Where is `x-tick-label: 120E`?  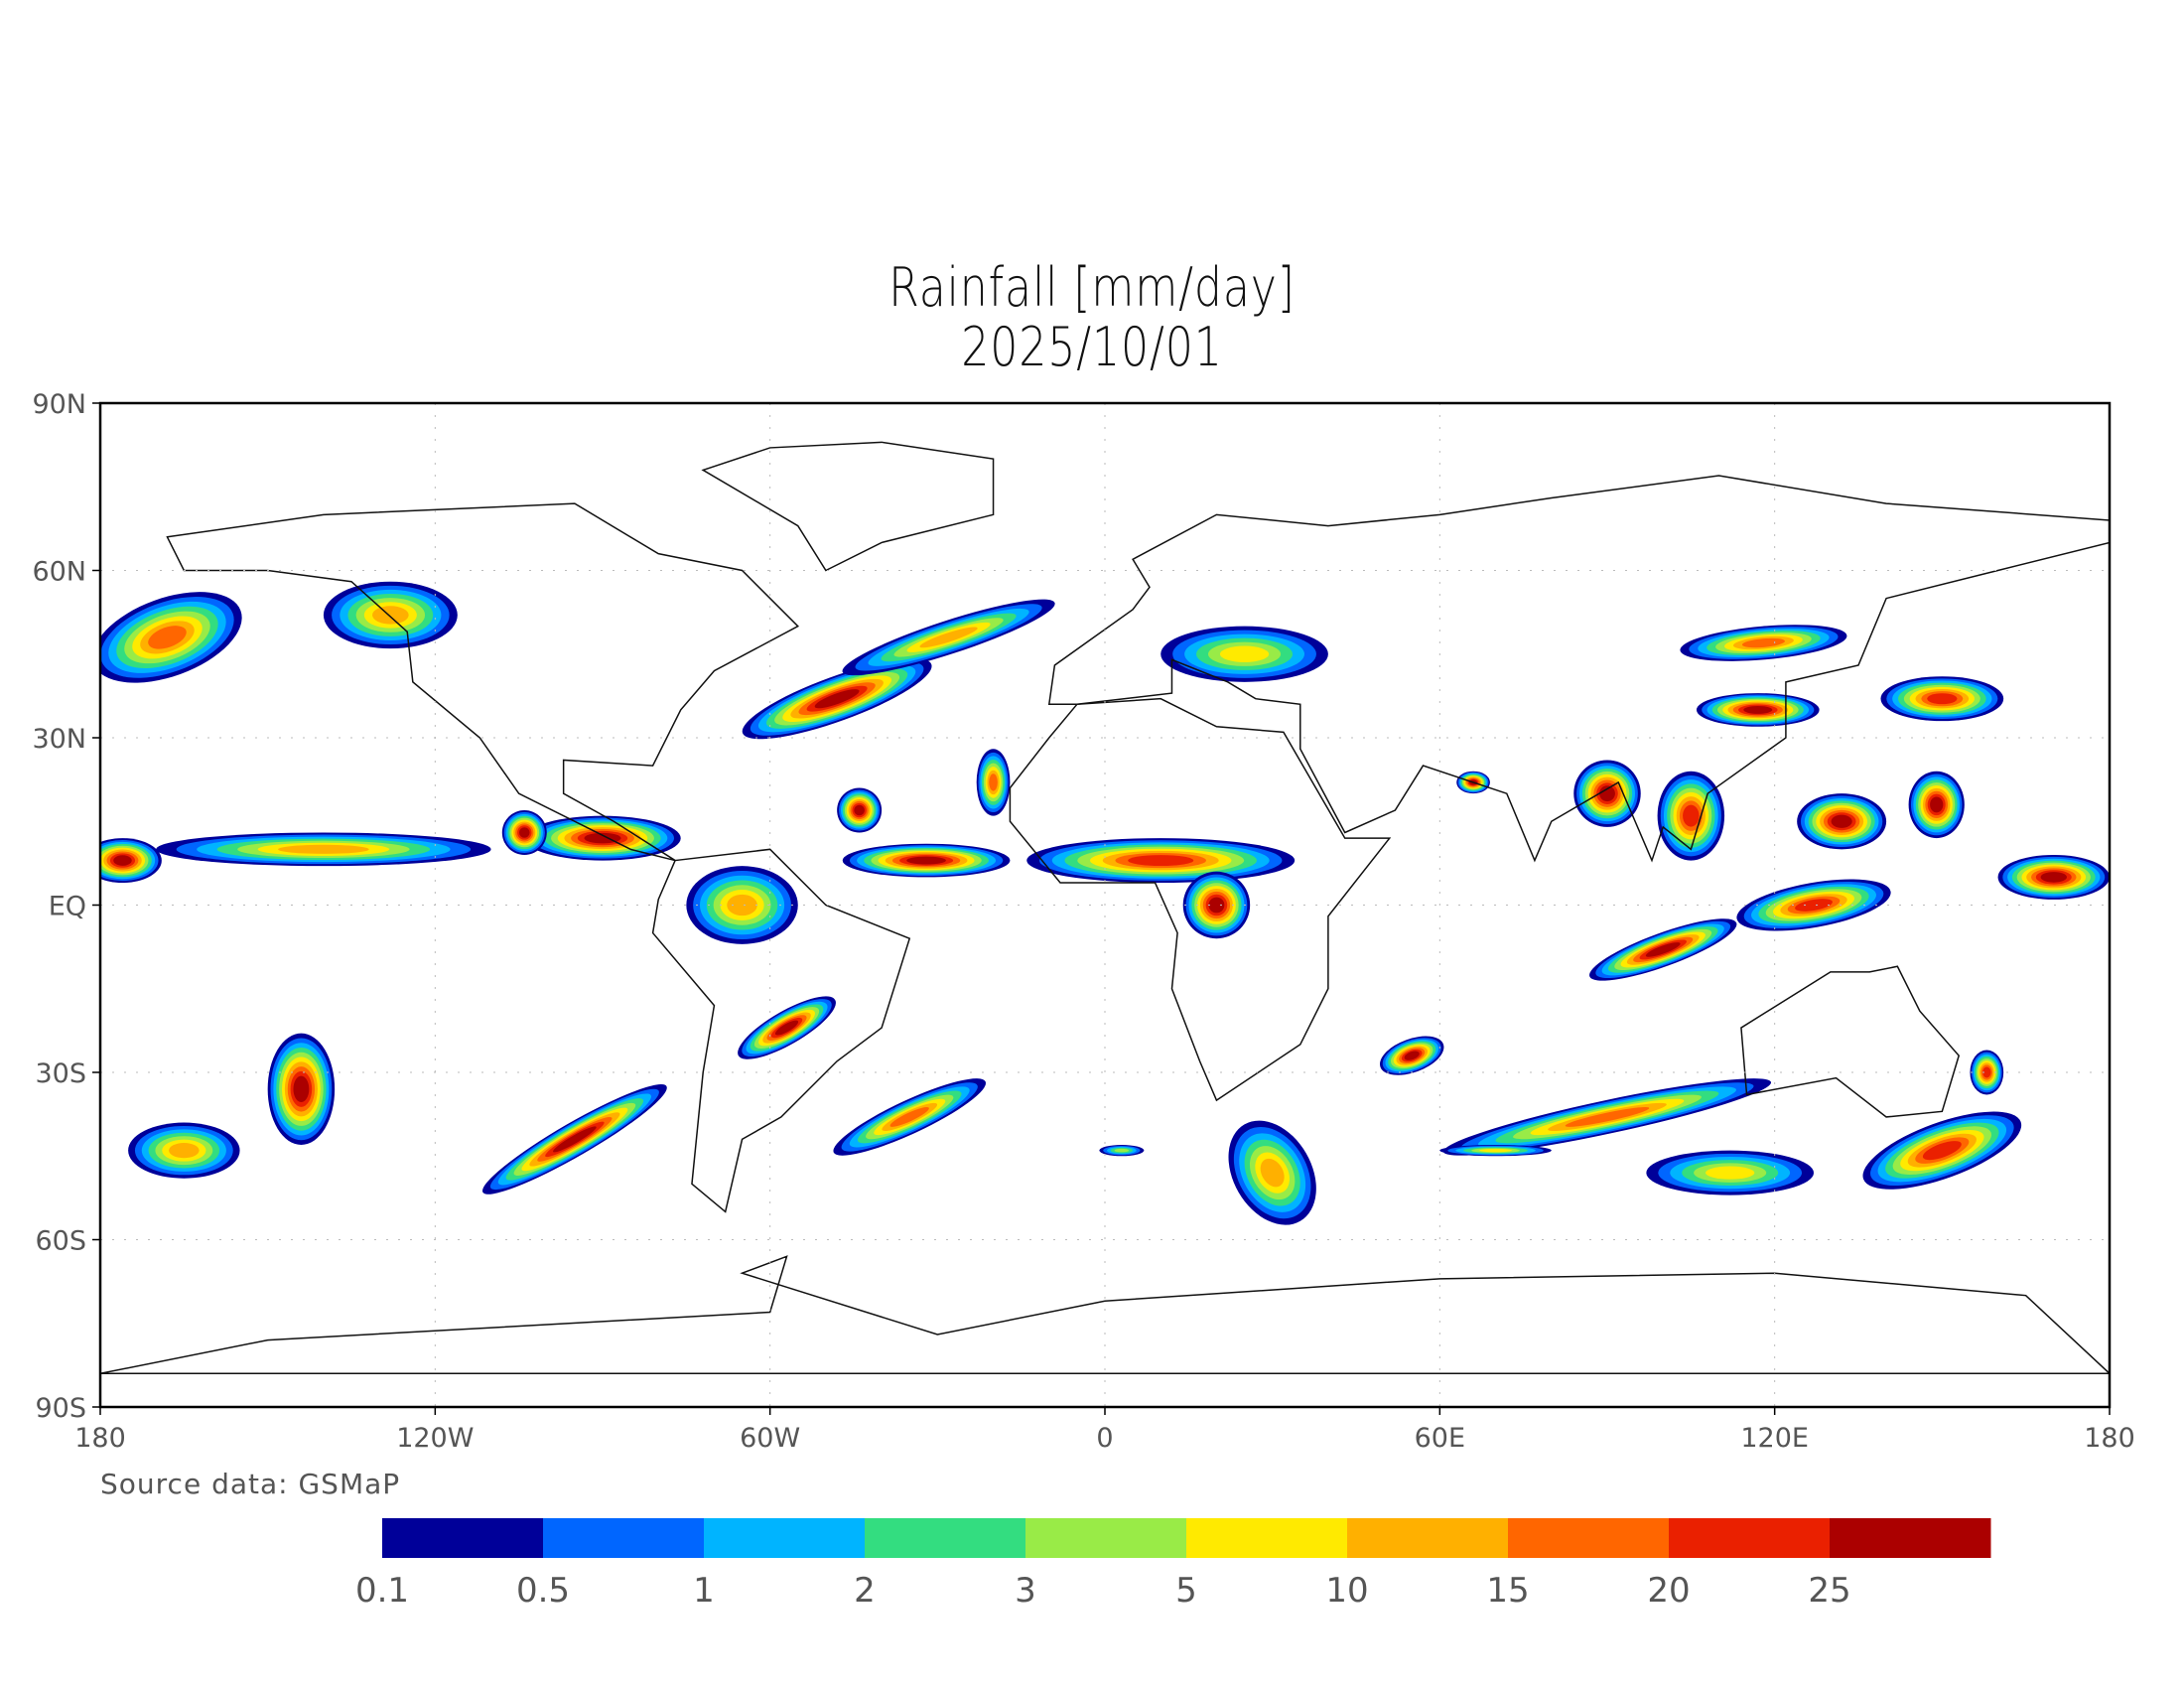 x-tick-label: 120E is located at coordinates (1774, 1438).